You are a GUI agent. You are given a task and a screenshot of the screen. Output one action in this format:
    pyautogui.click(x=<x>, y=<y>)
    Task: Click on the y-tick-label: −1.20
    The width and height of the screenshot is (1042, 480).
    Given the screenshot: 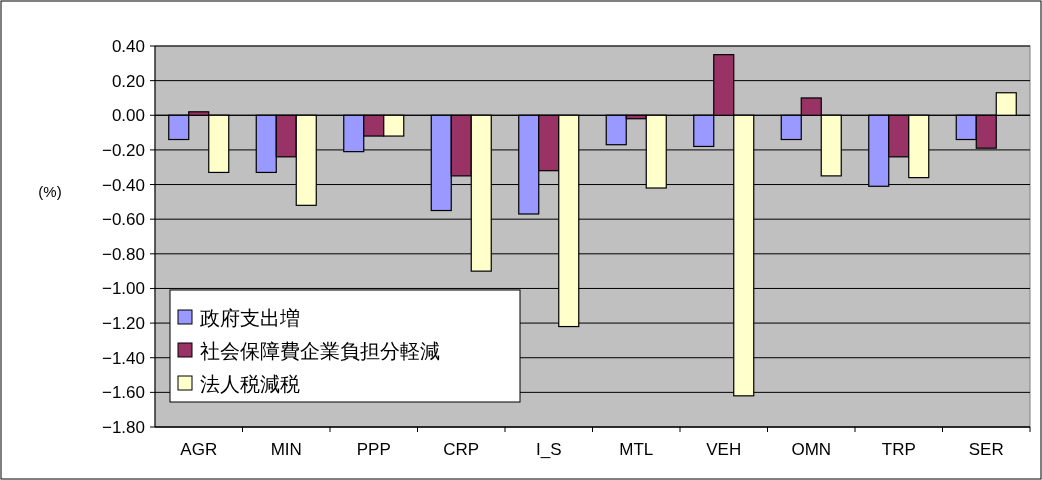 What is the action you would take?
    pyautogui.click(x=123, y=324)
    